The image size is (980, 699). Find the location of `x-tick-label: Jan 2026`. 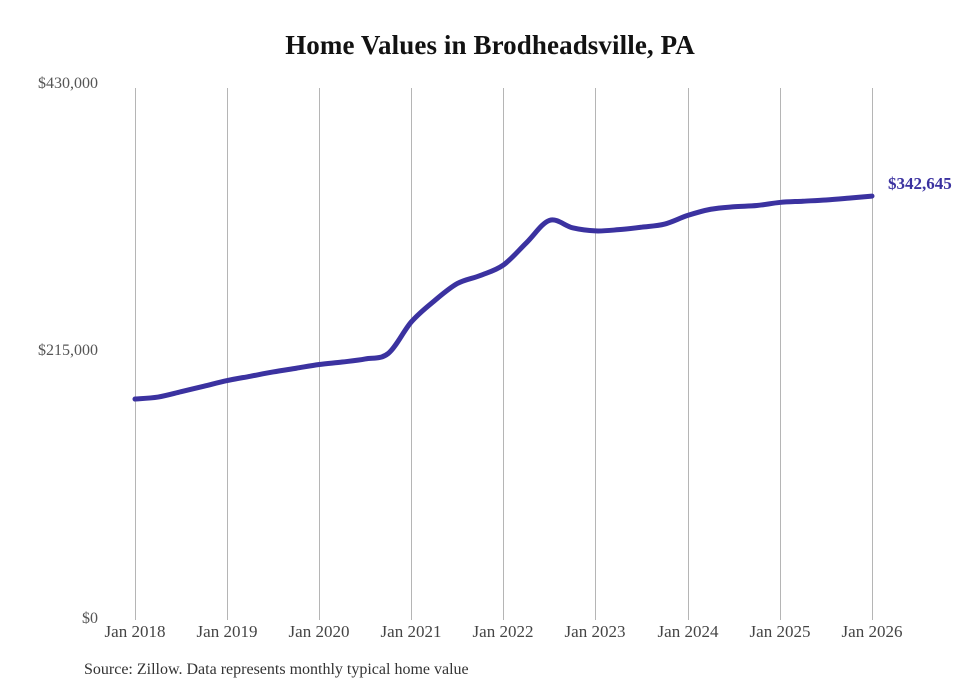

x-tick-label: Jan 2026 is located at coordinates (872, 631).